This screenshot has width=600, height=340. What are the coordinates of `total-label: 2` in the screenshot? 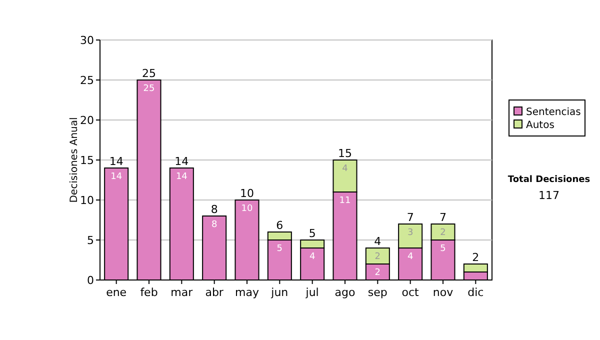 It's located at (476, 257).